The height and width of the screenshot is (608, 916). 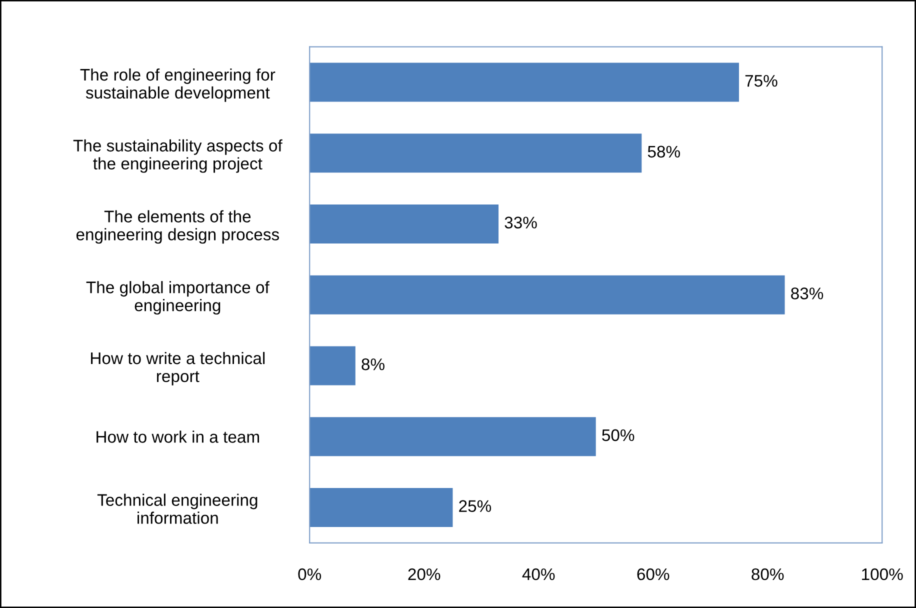 I want to click on data-label: 25%, so click(x=475, y=506).